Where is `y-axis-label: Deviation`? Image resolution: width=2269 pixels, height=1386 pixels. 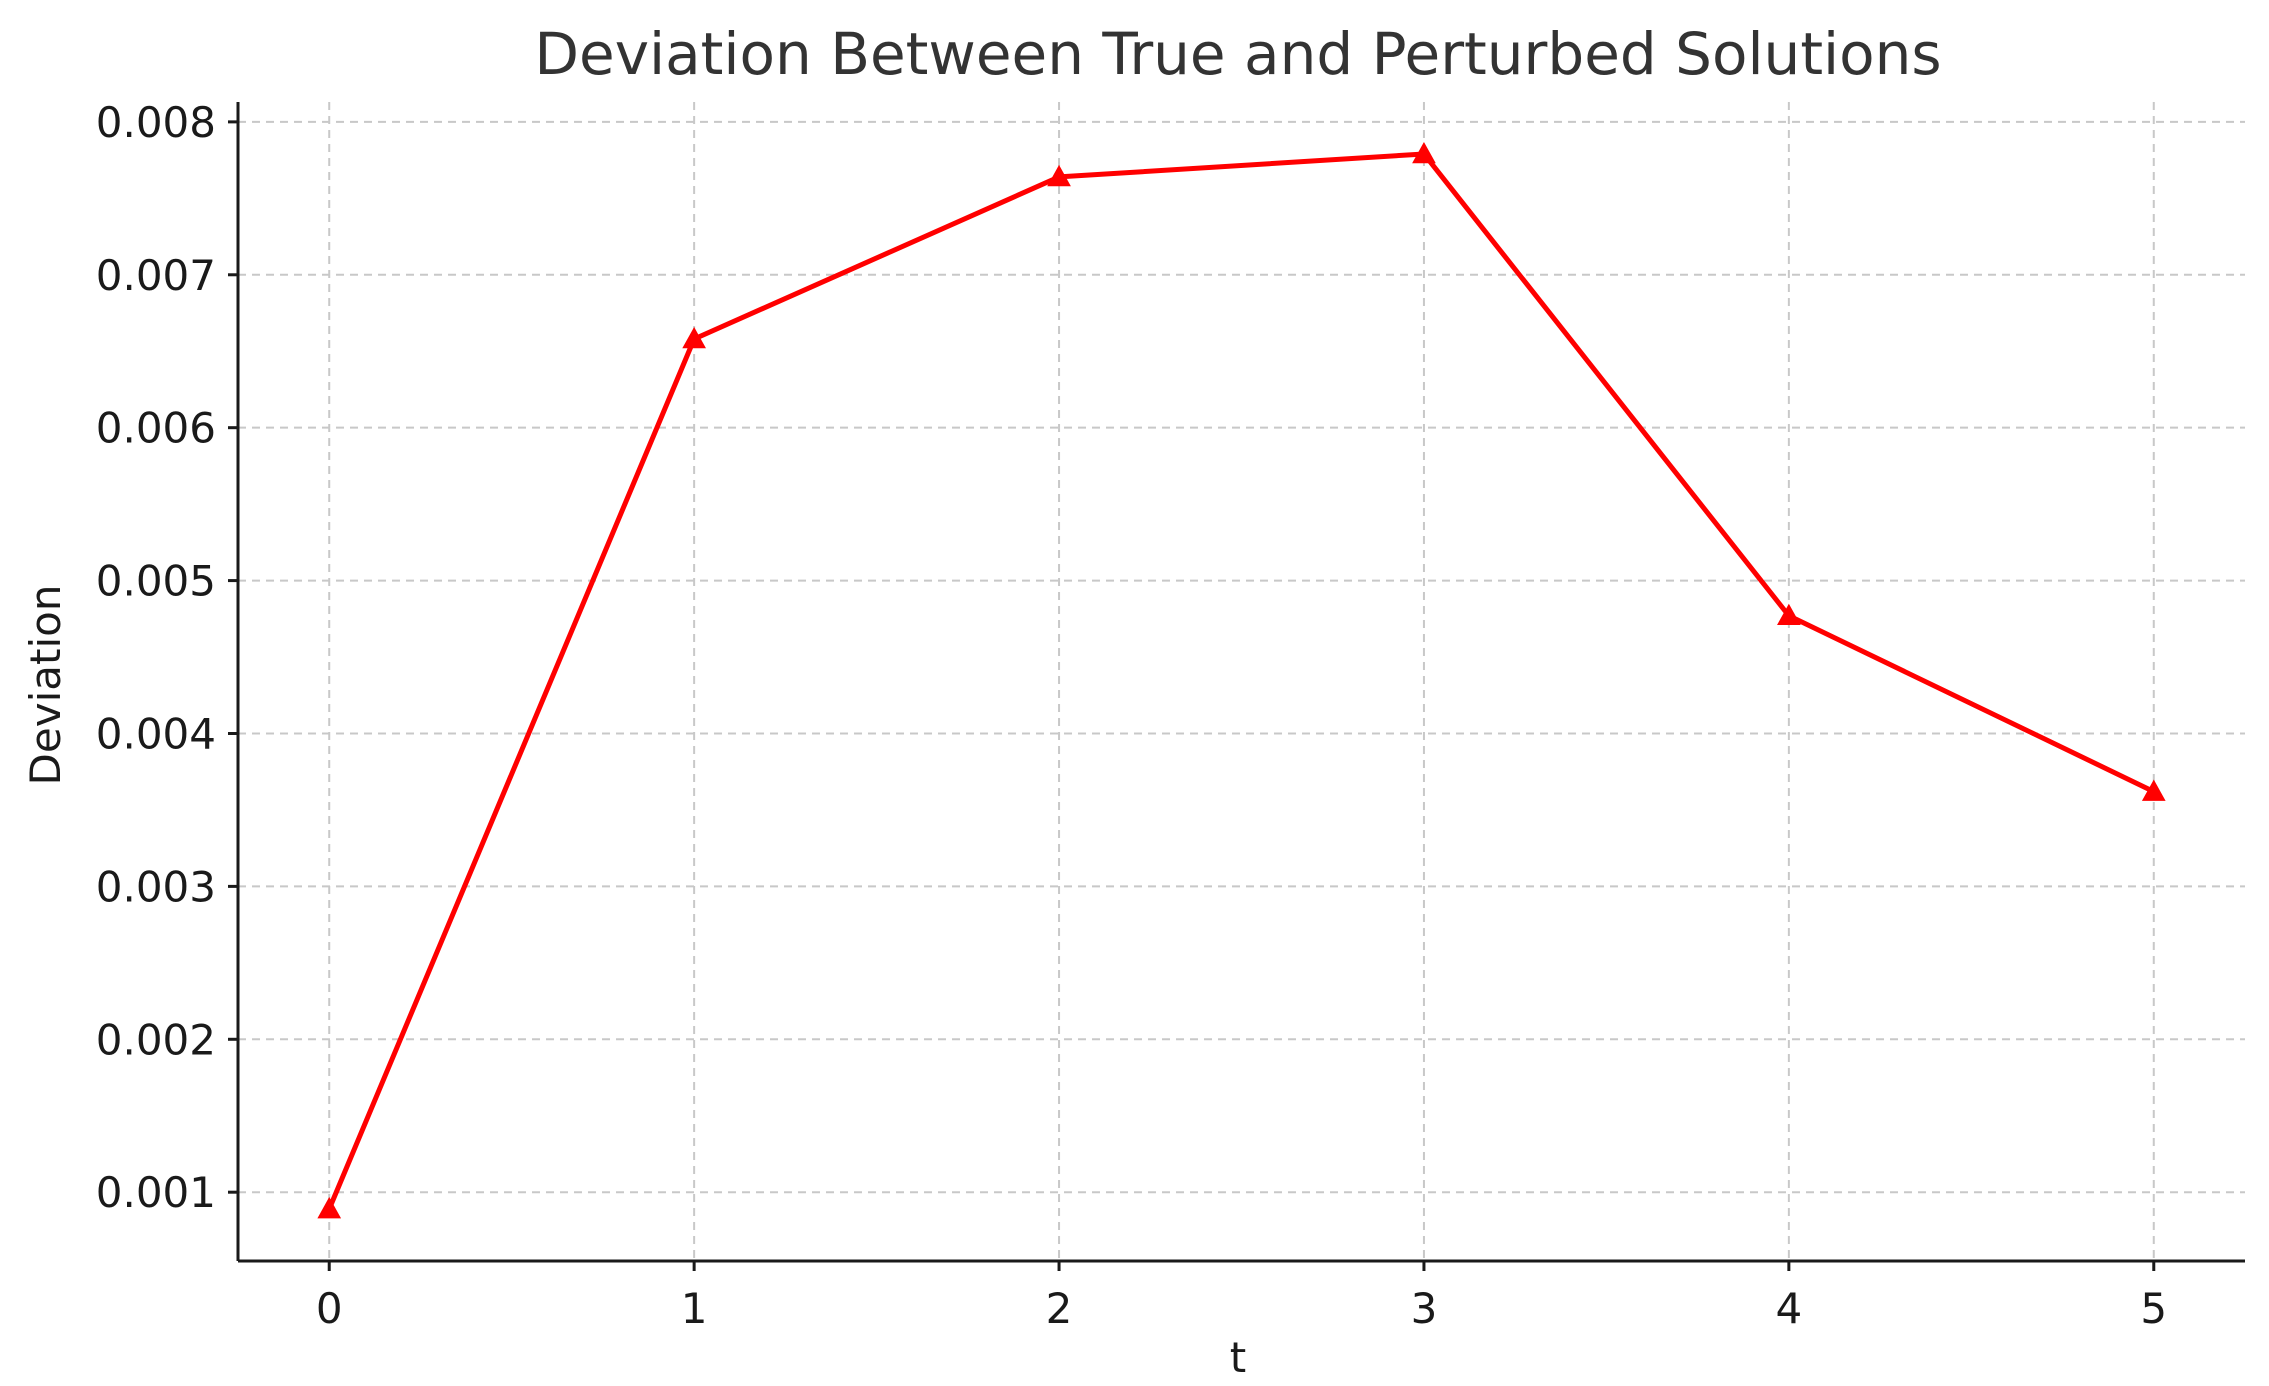
y-axis-label: Deviation is located at coordinates (45, 685).